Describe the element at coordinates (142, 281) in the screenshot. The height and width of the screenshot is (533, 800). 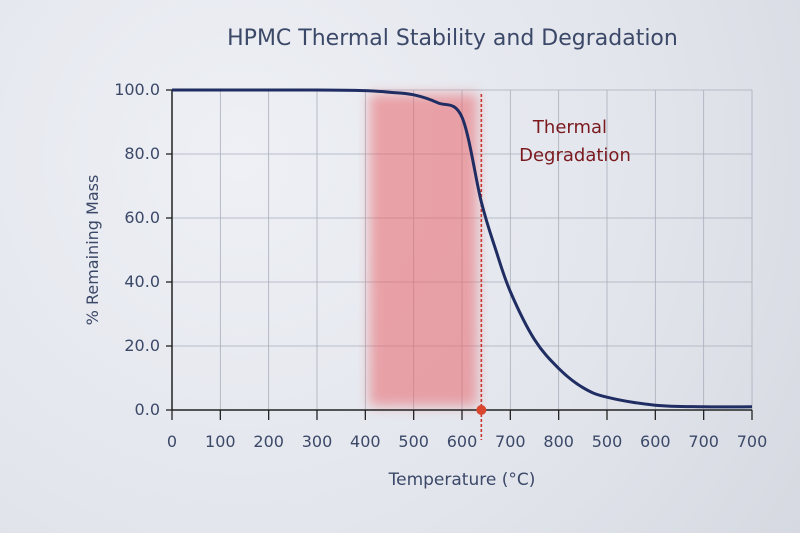
I see `y-tick-label: 40.0` at that location.